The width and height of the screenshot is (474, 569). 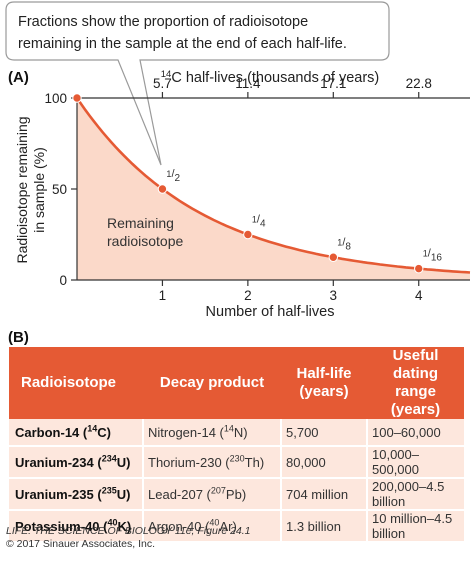 What do you see at coordinates (18, 77) in the screenshot?
I see `panel-a-label: (A)` at bounding box center [18, 77].